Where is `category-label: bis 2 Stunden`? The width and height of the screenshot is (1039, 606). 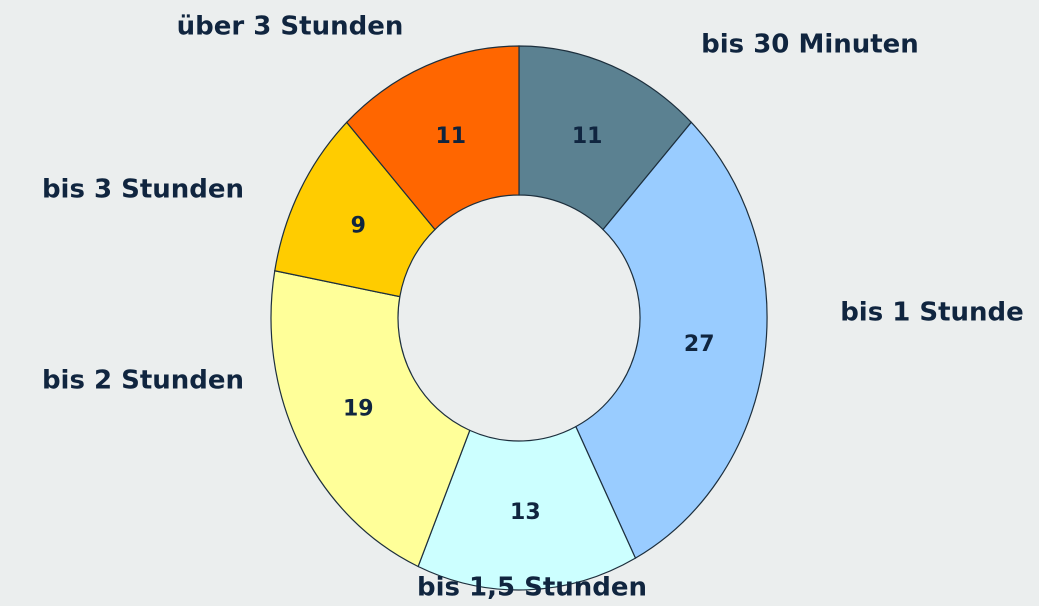 category-label: bis 2 Stunden is located at coordinates (143, 381).